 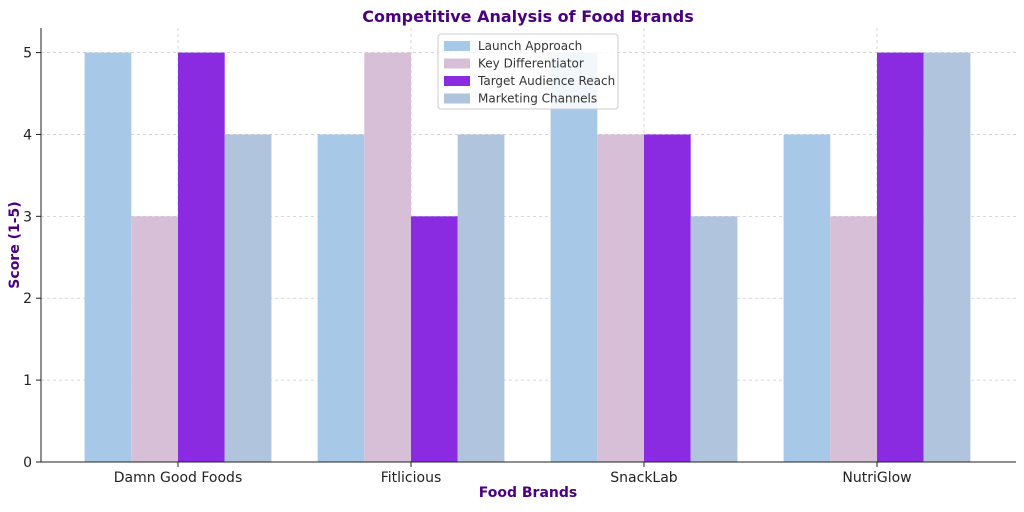 What do you see at coordinates (531, 64) in the screenshot?
I see `legend-label-1: Key Differentiator` at bounding box center [531, 64].